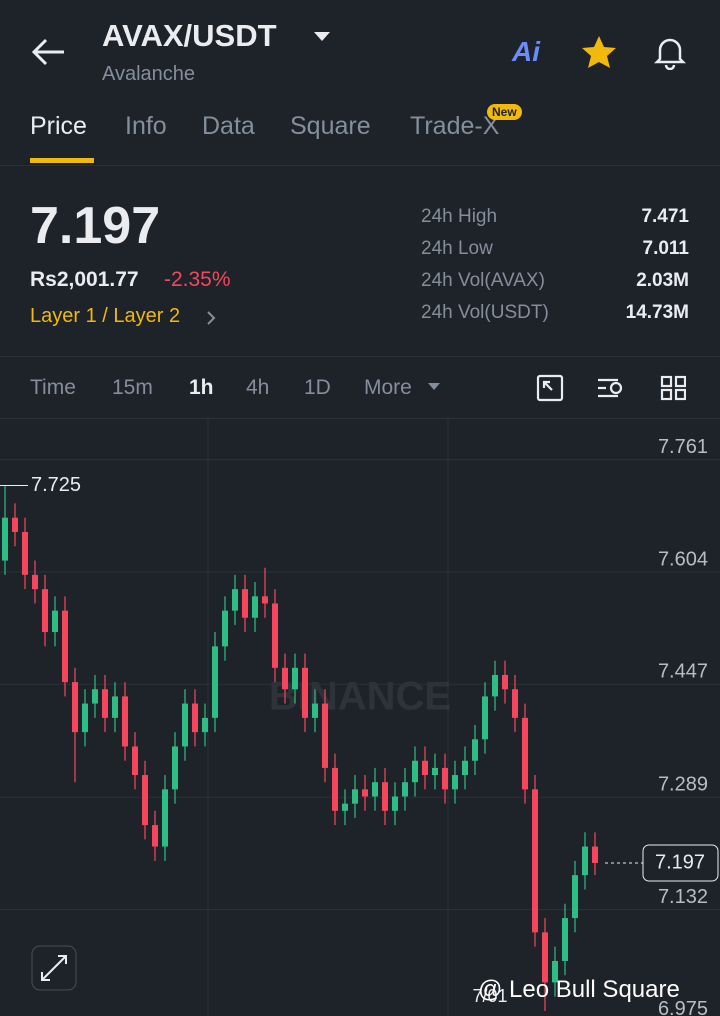  What do you see at coordinates (526, 51) in the screenshot?
I see `ai-button: Ai` at bounding box center [526, 51].